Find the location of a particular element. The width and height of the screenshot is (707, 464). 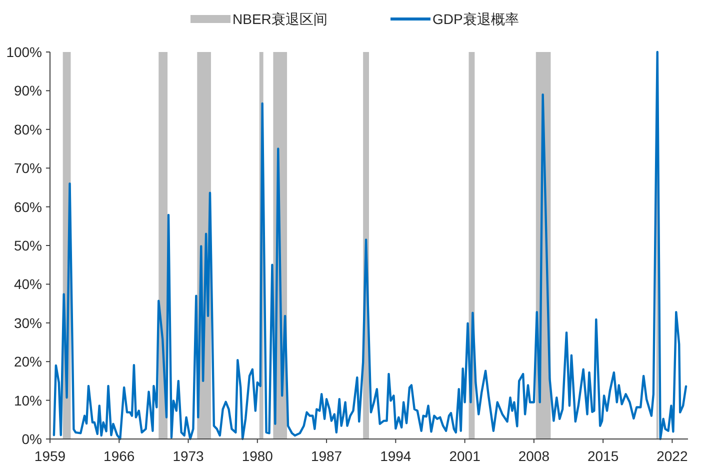

legend-label: GDP衰退概率 is located at coordinates (475, 19).